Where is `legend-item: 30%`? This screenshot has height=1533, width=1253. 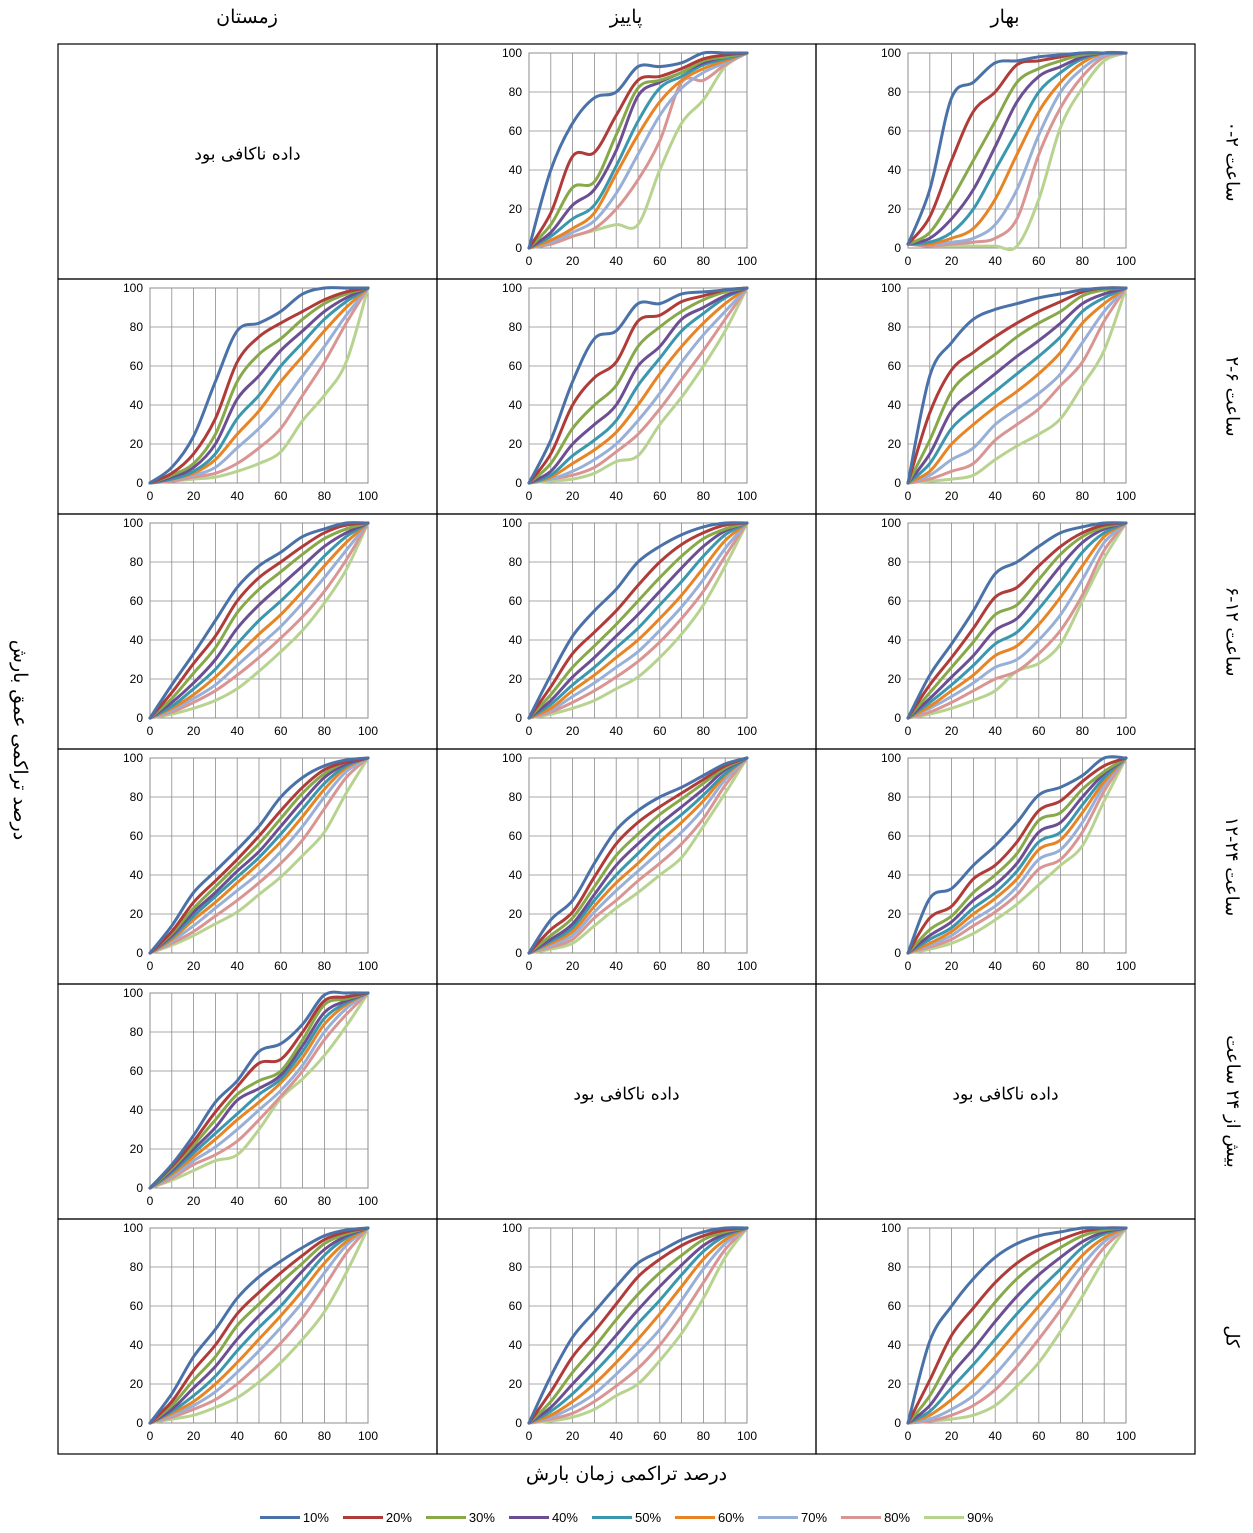 legend-item: 30% is located at coordinates (460, 1517).